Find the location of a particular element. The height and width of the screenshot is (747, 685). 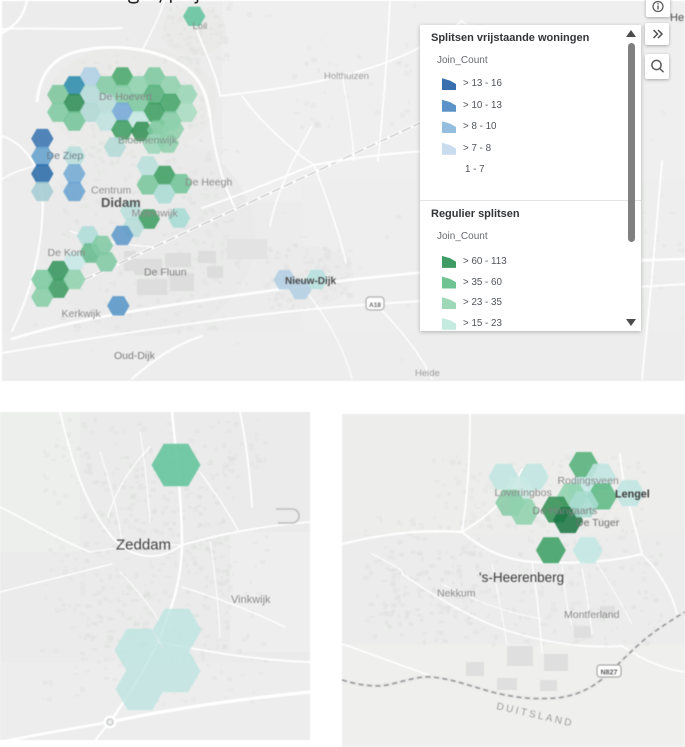

svg-text: Holthuizen is located at coordinates (346, 76).